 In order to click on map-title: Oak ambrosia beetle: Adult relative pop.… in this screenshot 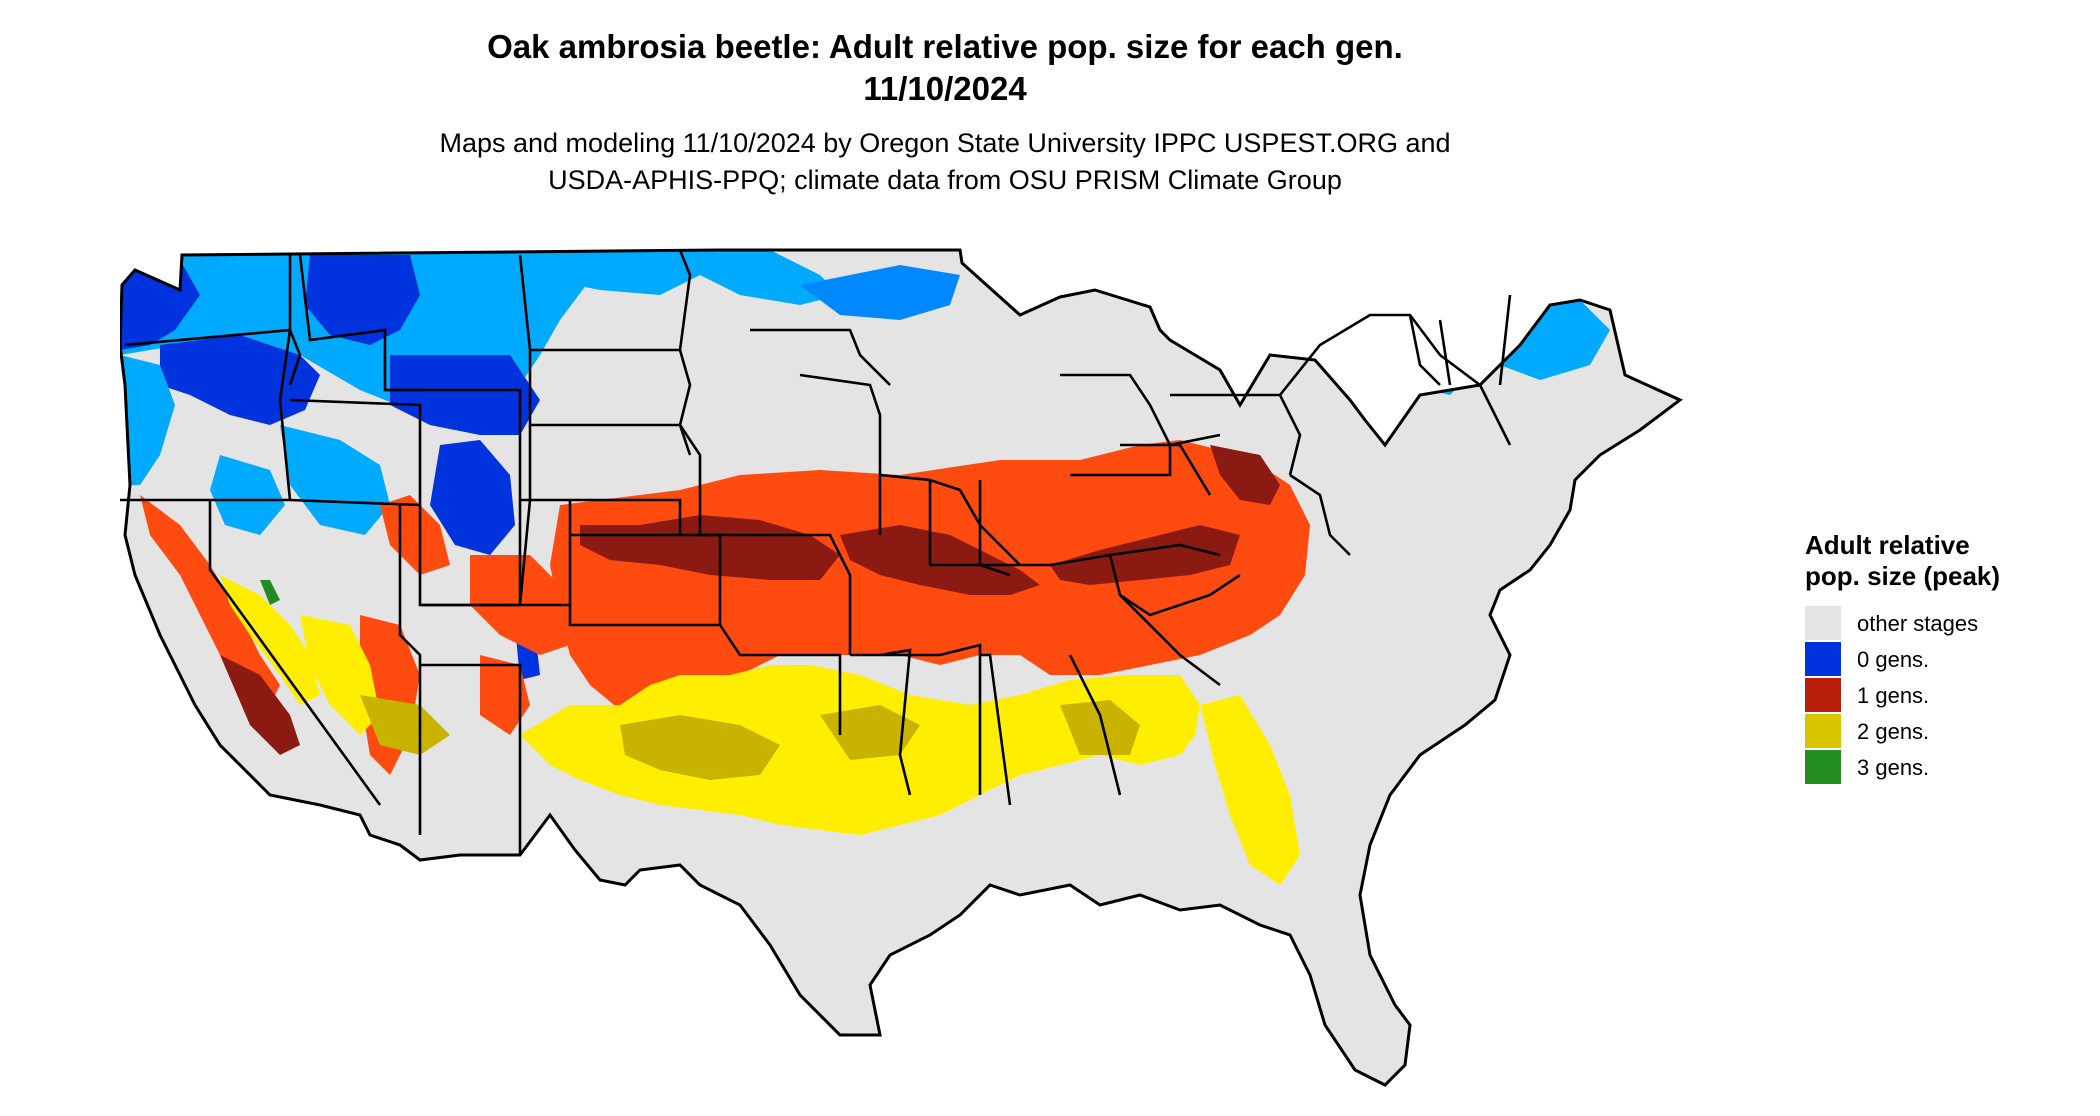, I will do `click(945, 46)`.